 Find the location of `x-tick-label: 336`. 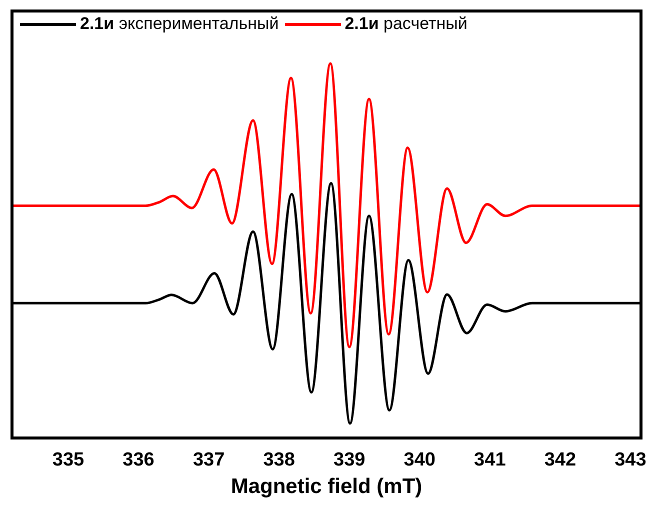

x-tick-label: 336 is located at coordinates (138, 460).